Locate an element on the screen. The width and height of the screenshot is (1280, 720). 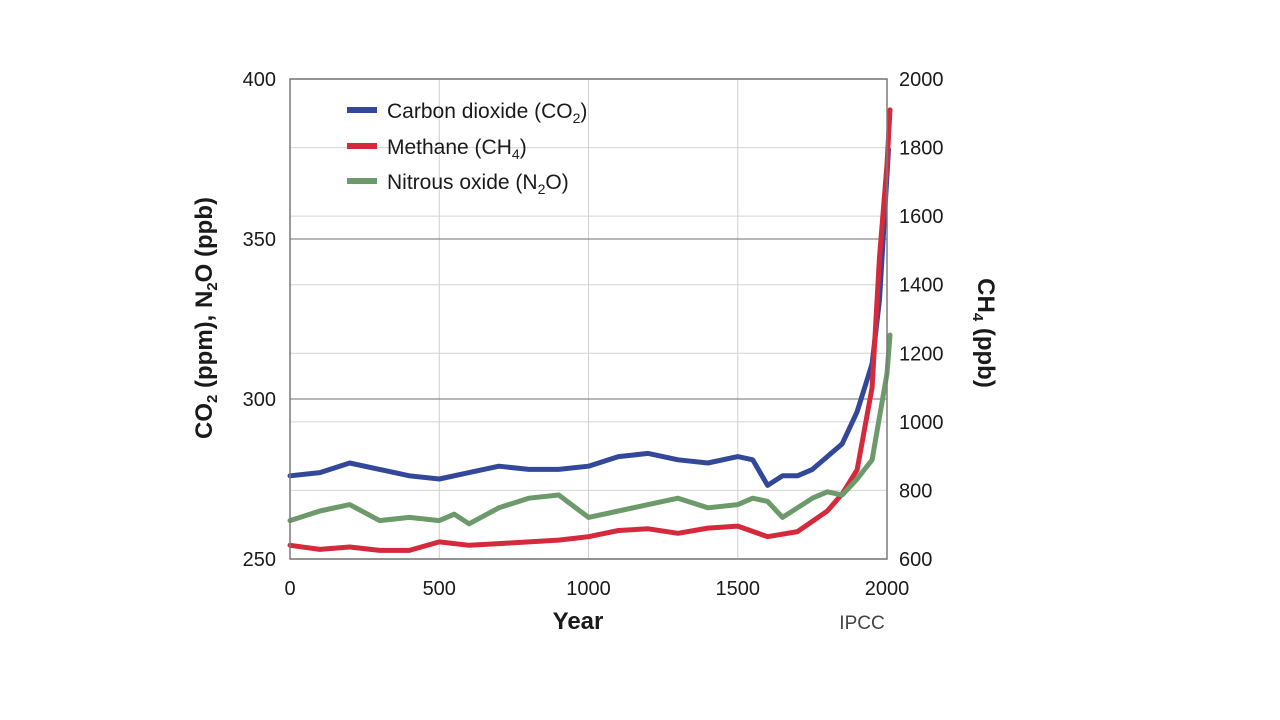
legend-item-ch4: Methane (CH4) is located at coordinates (437, 149).